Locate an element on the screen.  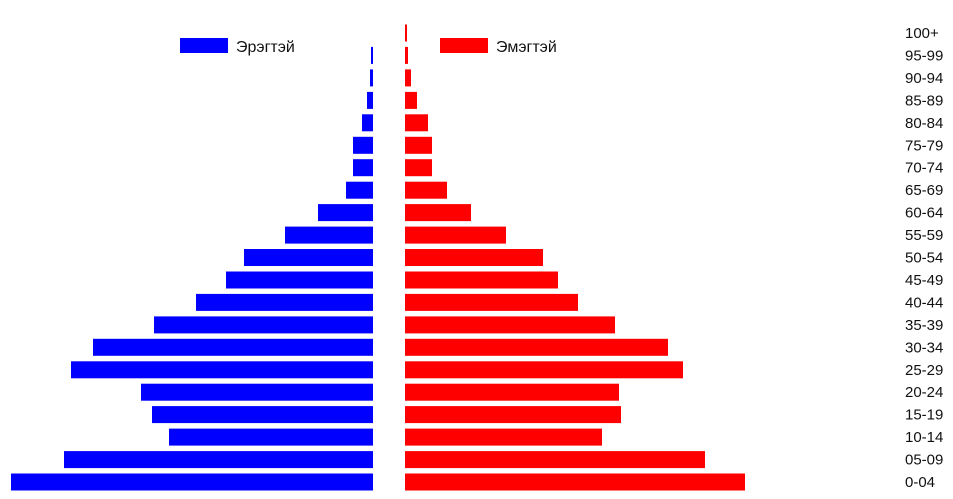
age-label-25-29: 25-29 is located at coordinates (924, 370).